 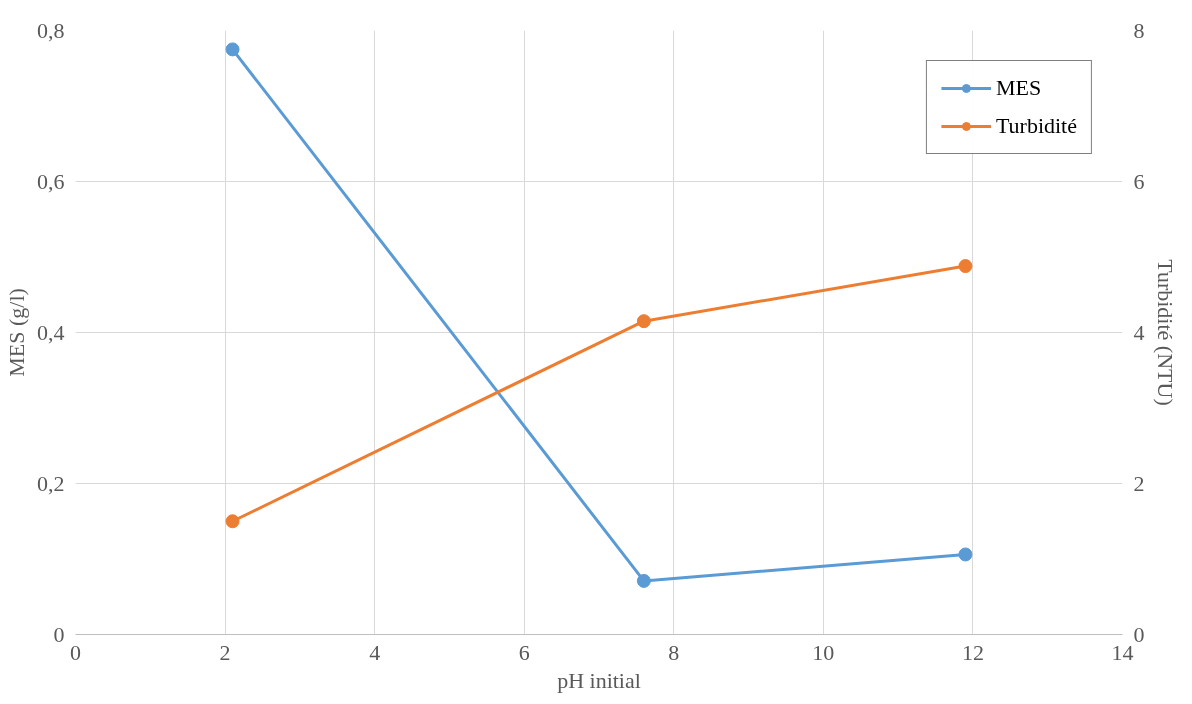 What do you see at coordinates (16, 332) in the screenshot?
I see `y-axis-title: MES (g/l)` at bounding box center [16, 332].